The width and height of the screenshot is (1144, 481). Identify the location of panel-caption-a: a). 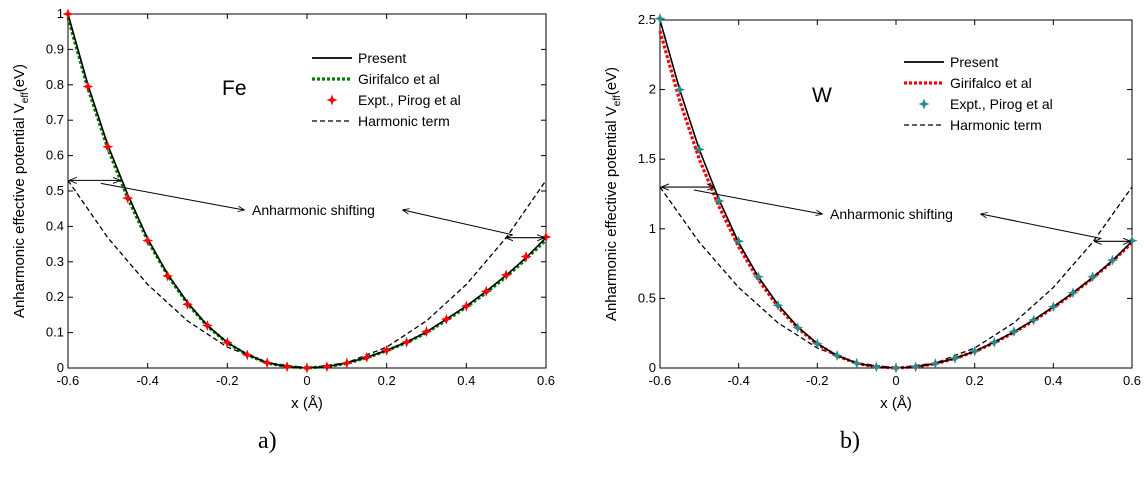
(267, 441).